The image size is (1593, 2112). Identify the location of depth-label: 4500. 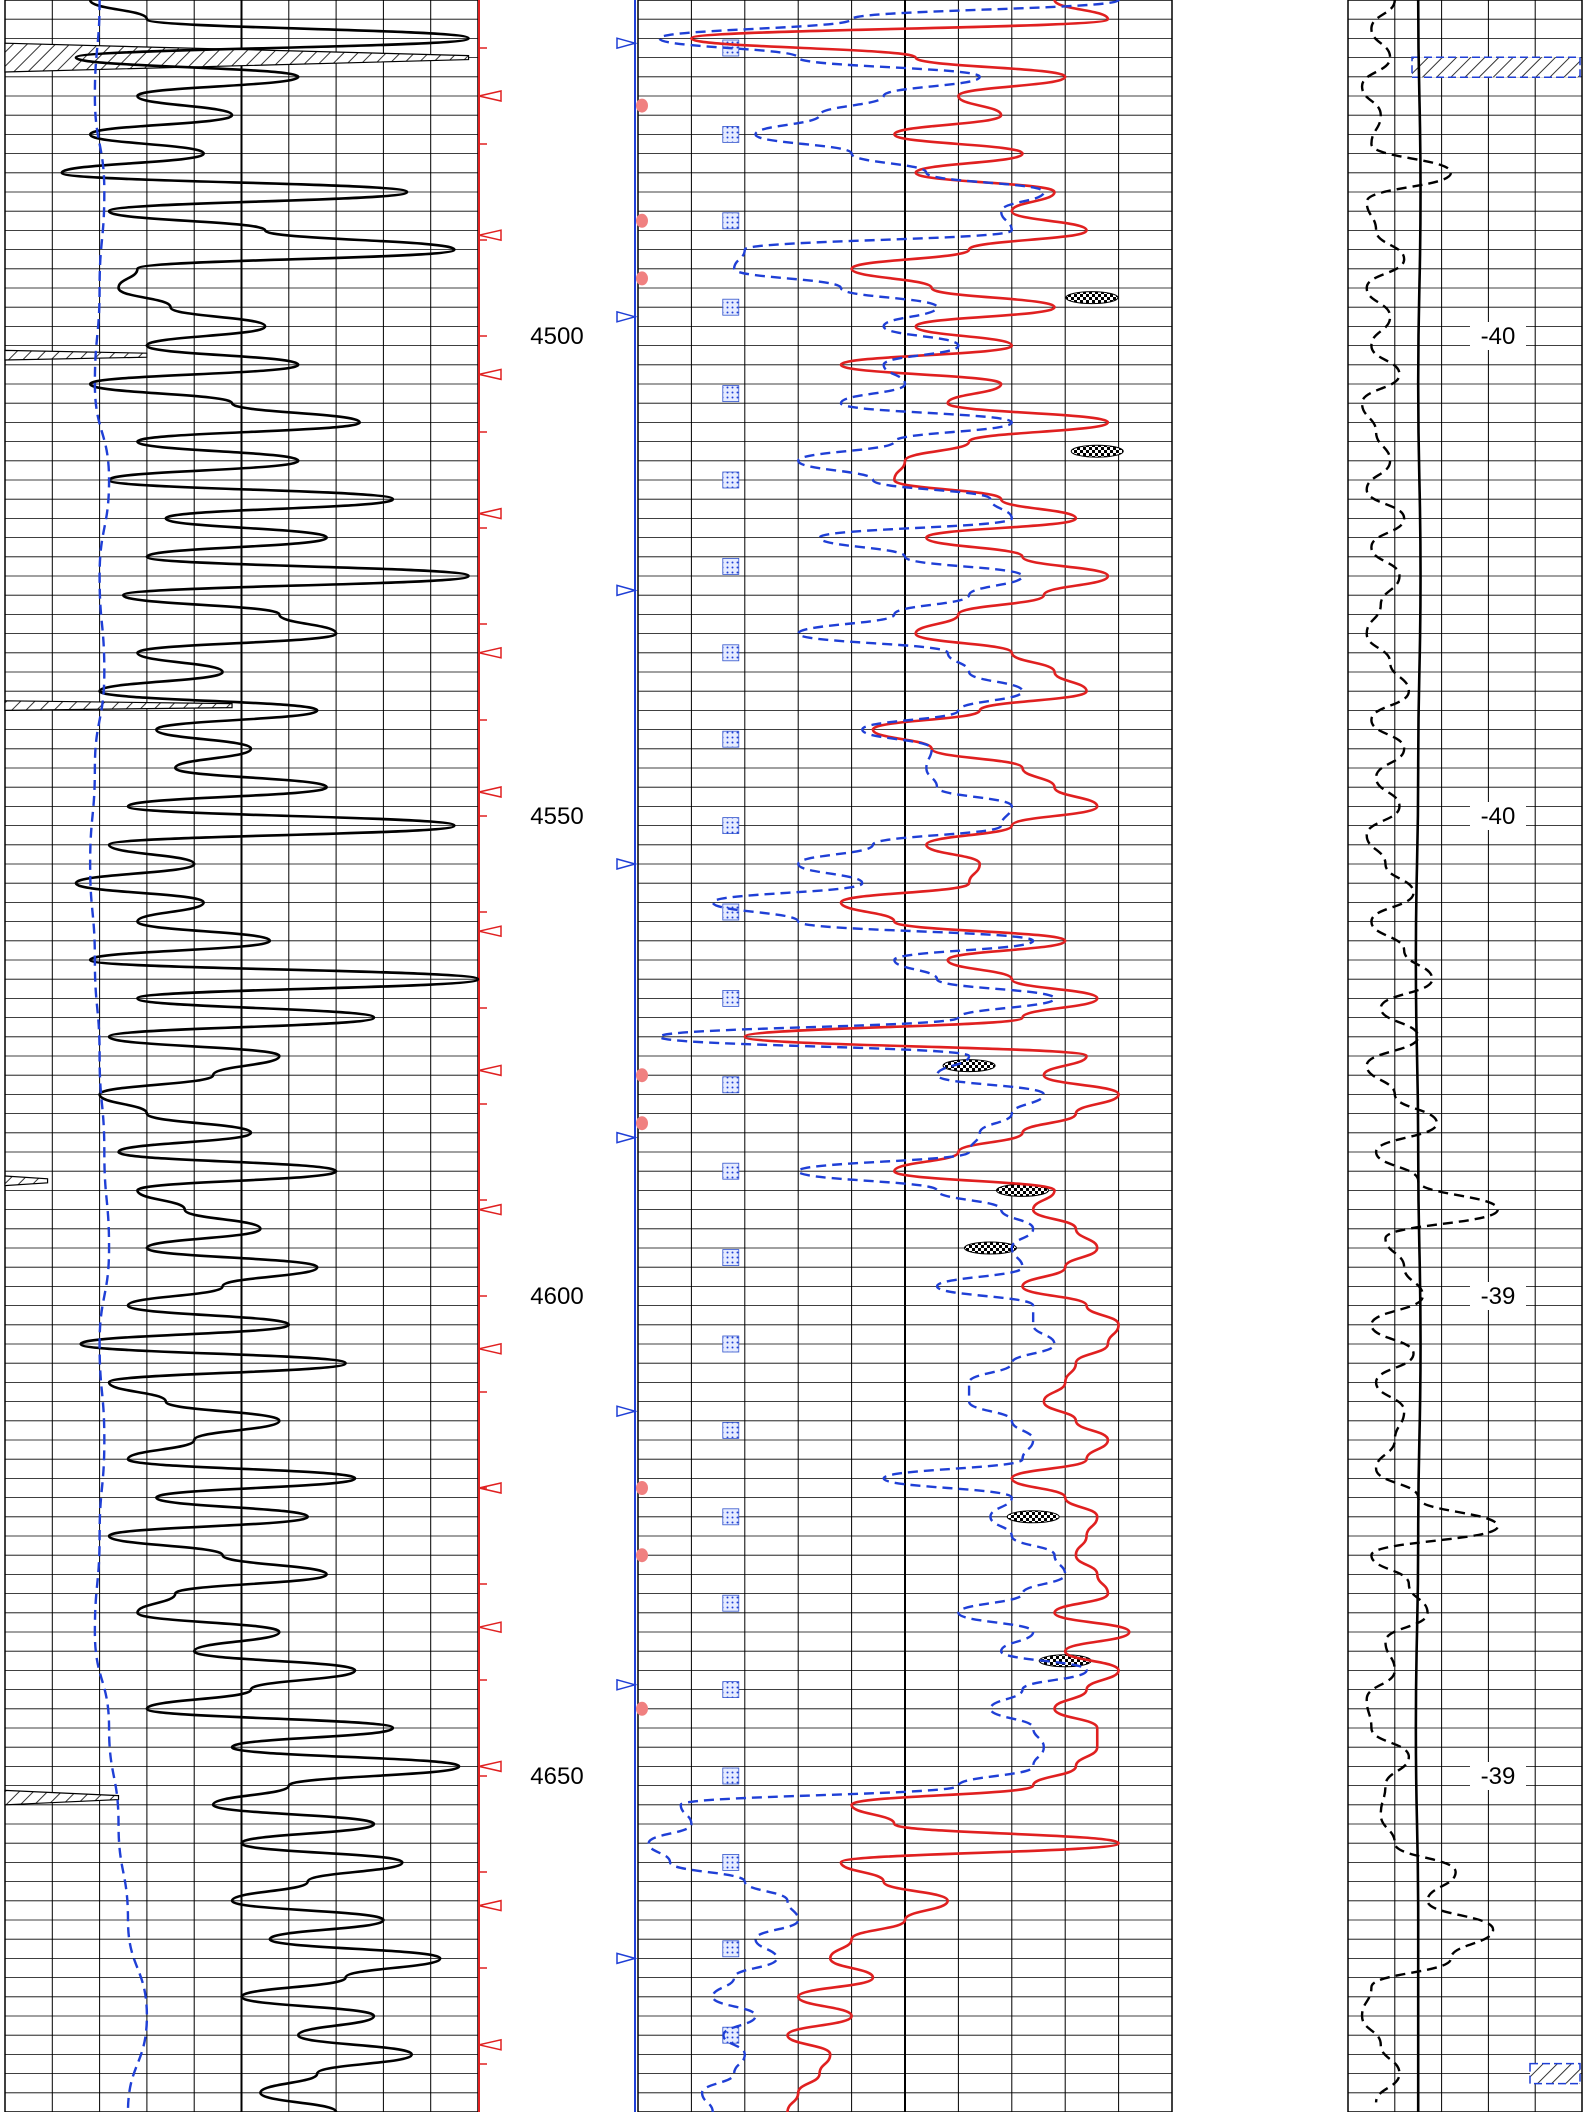
(556, 336).